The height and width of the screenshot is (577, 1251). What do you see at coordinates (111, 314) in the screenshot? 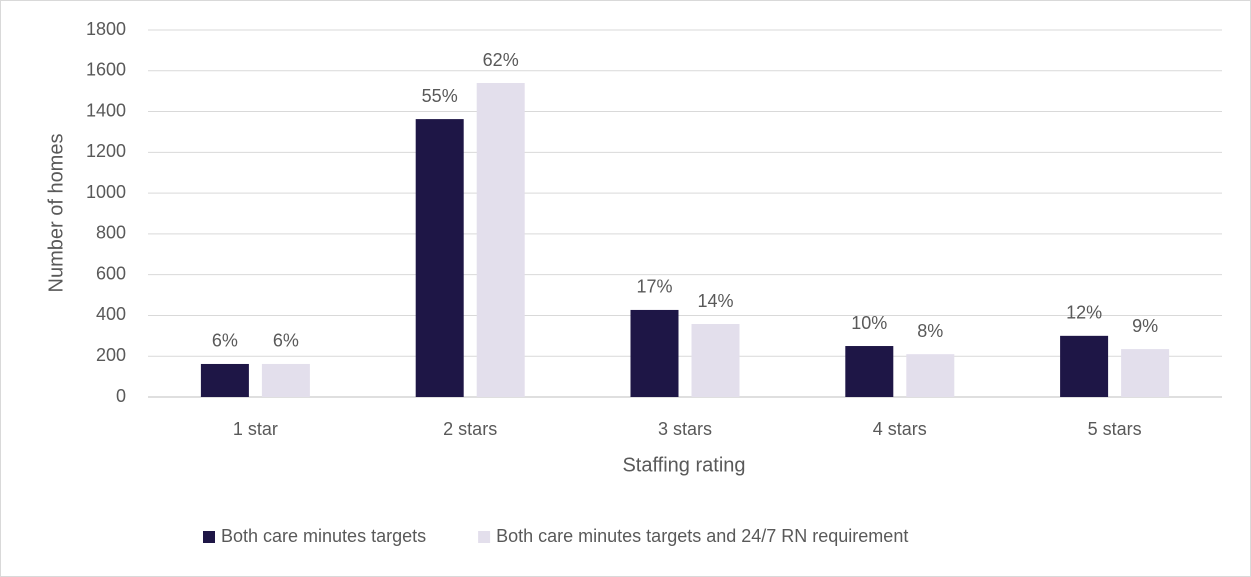
I see `y-tick-label: 400` at bounding box center [111, 314].